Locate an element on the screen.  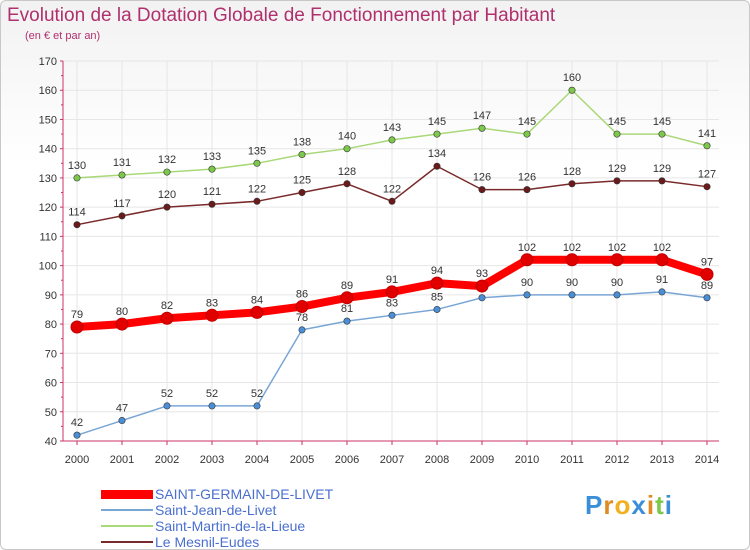
y-tick-label: 140 is located at coordinates (48, 150).